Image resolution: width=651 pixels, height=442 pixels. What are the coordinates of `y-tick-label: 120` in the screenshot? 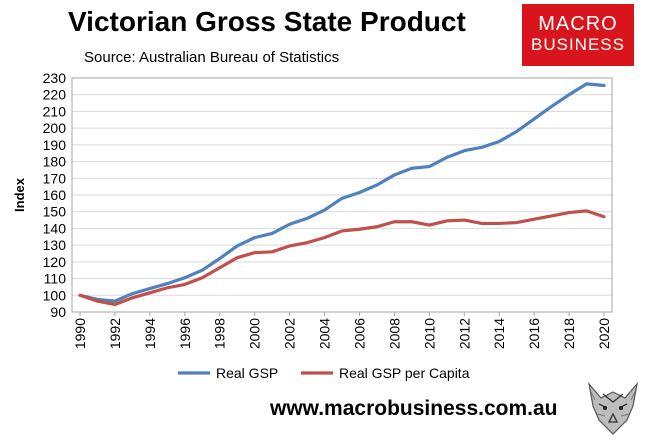 It's located at (55, 262).